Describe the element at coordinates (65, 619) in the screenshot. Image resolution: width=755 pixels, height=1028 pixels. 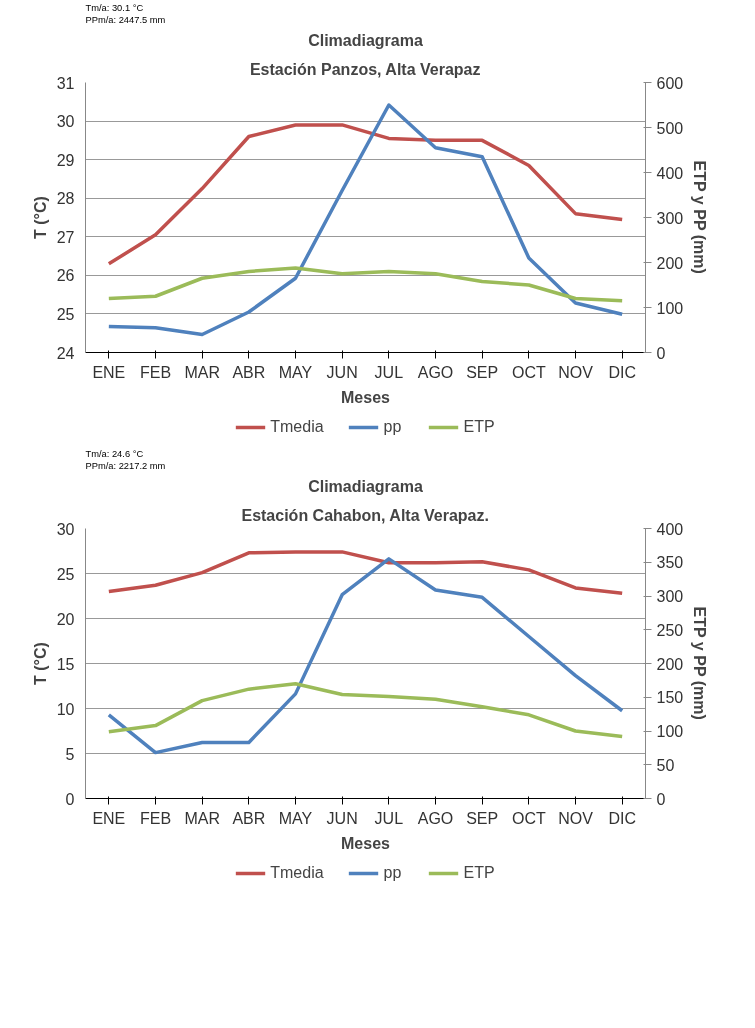
I see `y-tick-label: 20` at that location.